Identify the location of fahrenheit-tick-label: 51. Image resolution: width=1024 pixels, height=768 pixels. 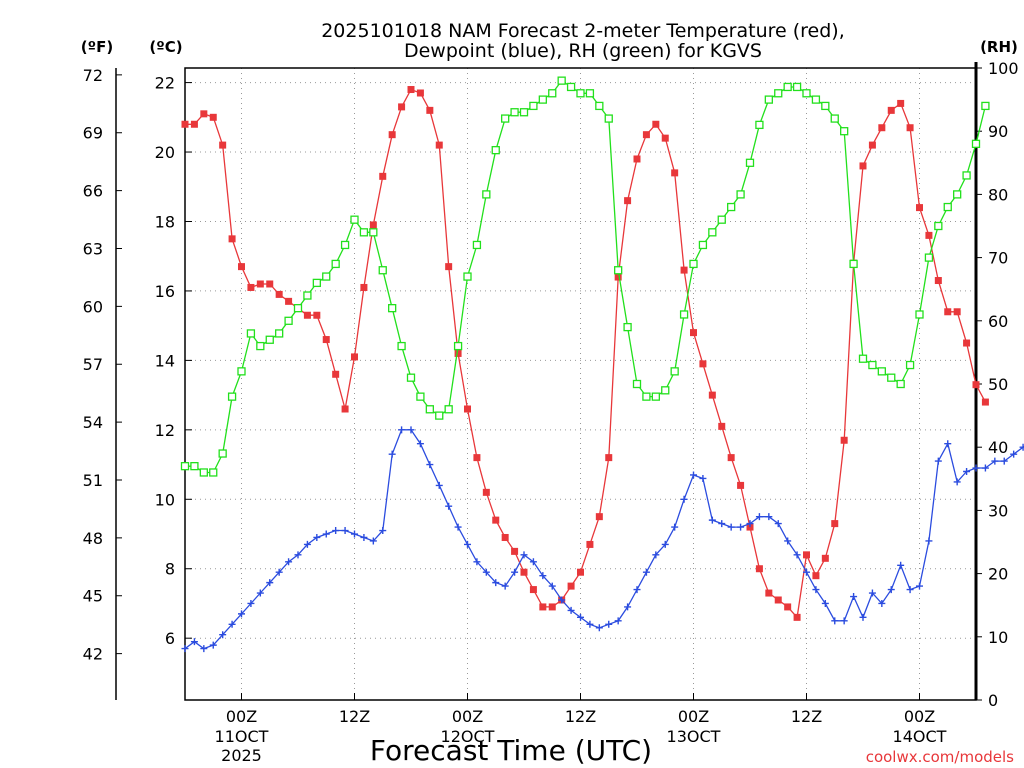
(93, 480).